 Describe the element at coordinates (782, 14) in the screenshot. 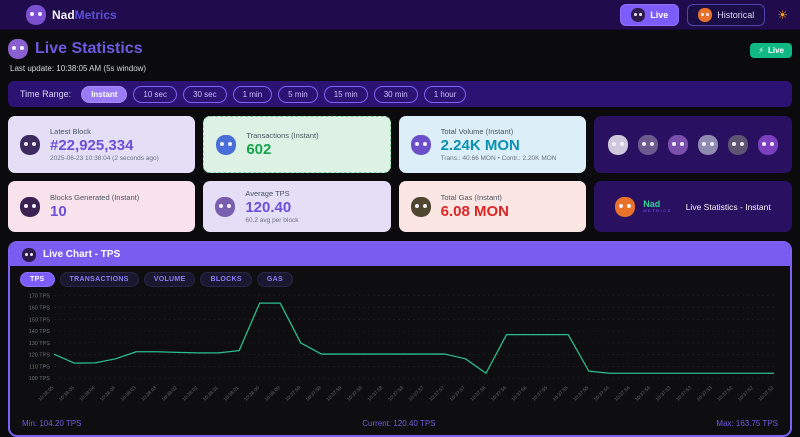

I see `theme-toggle-sun-icon: ☀` at that location.